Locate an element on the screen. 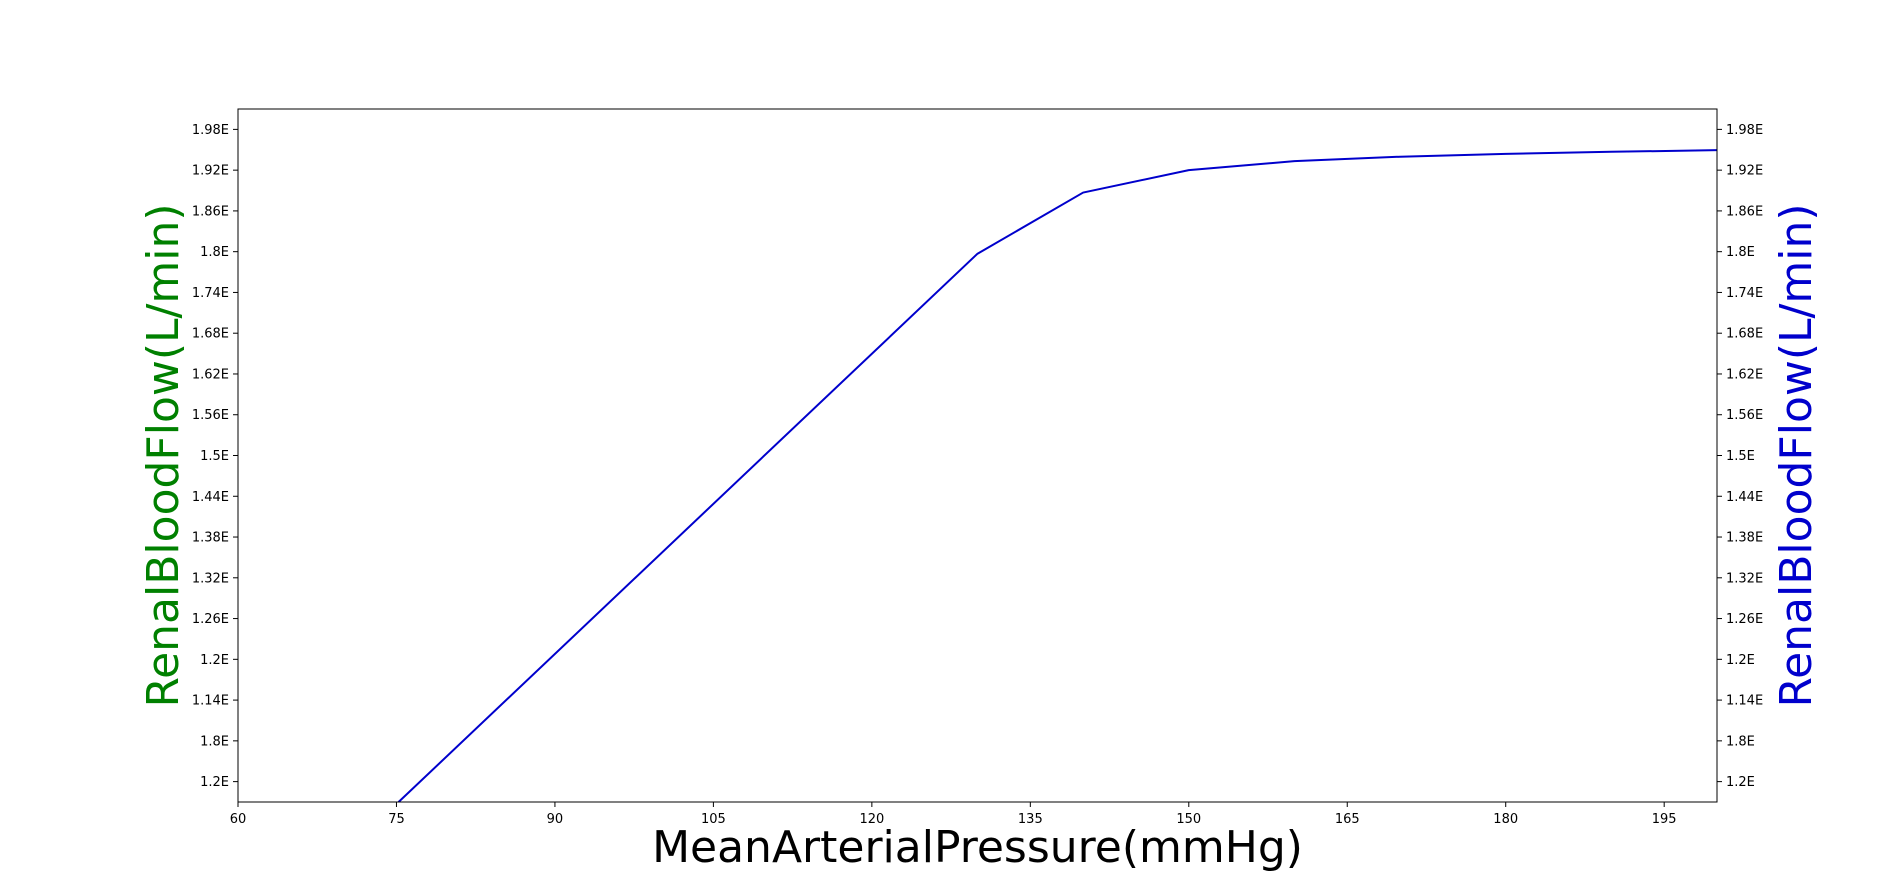  x-tick-label: 195 is located at coordinates (1664, 819).